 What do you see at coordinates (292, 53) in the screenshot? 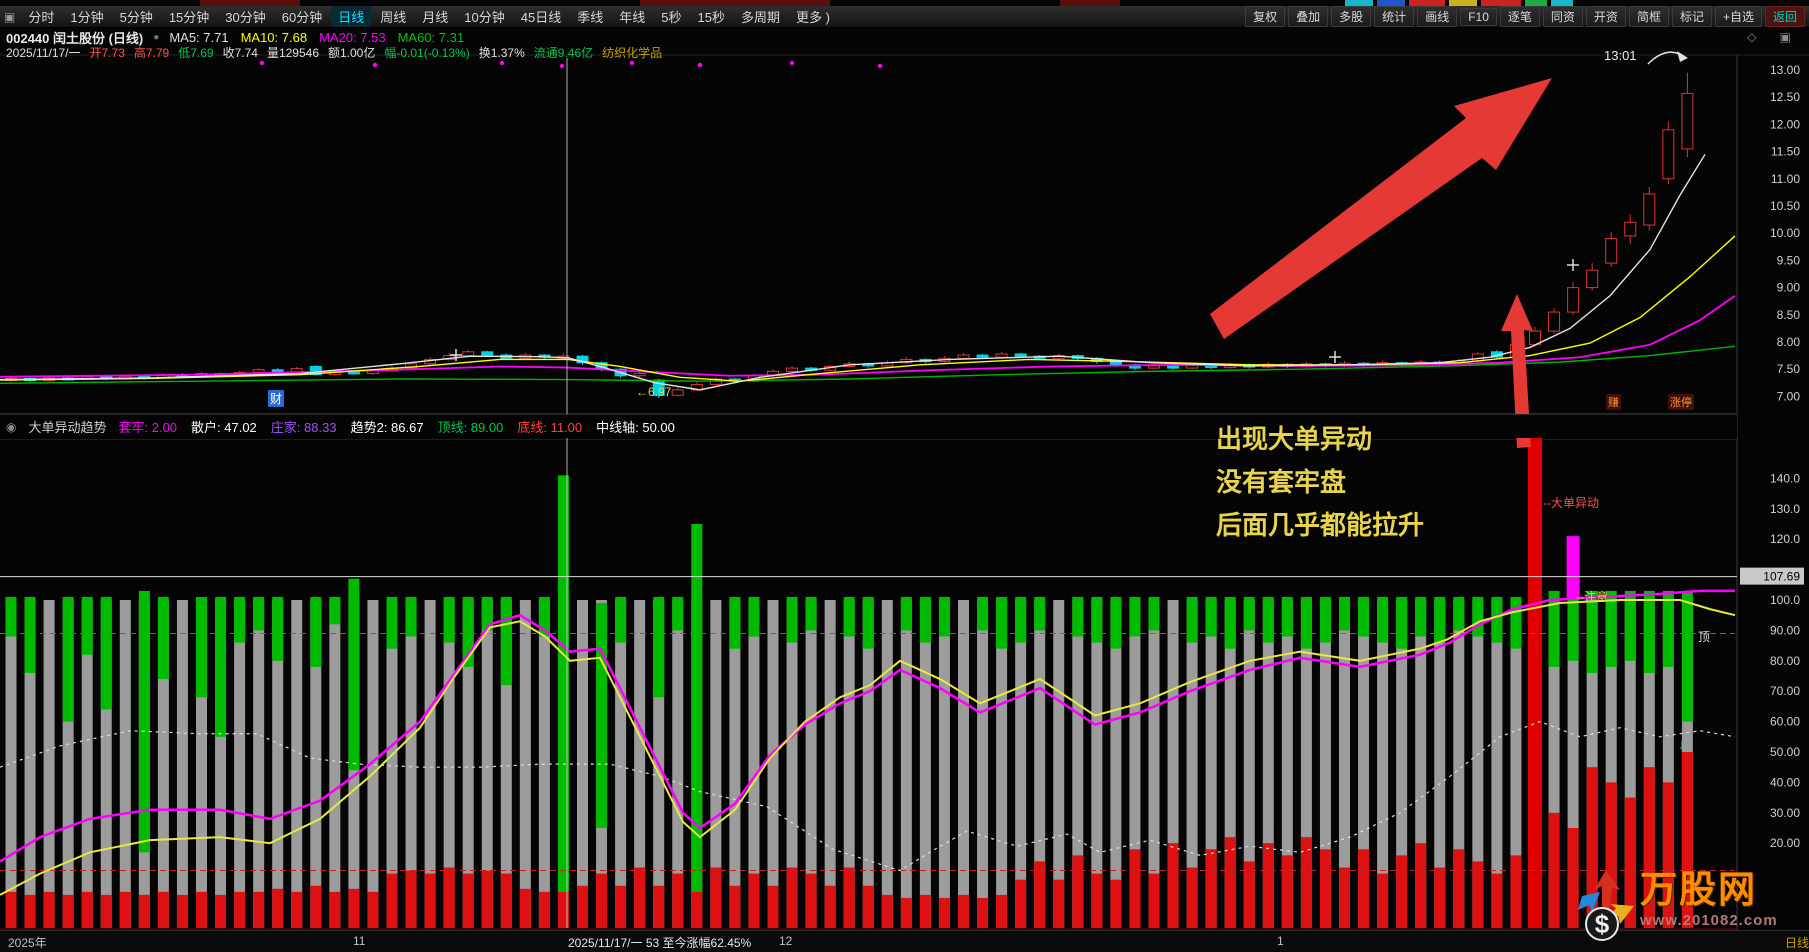
I see `field-value: 量129546` at bounding box center [292, 53].